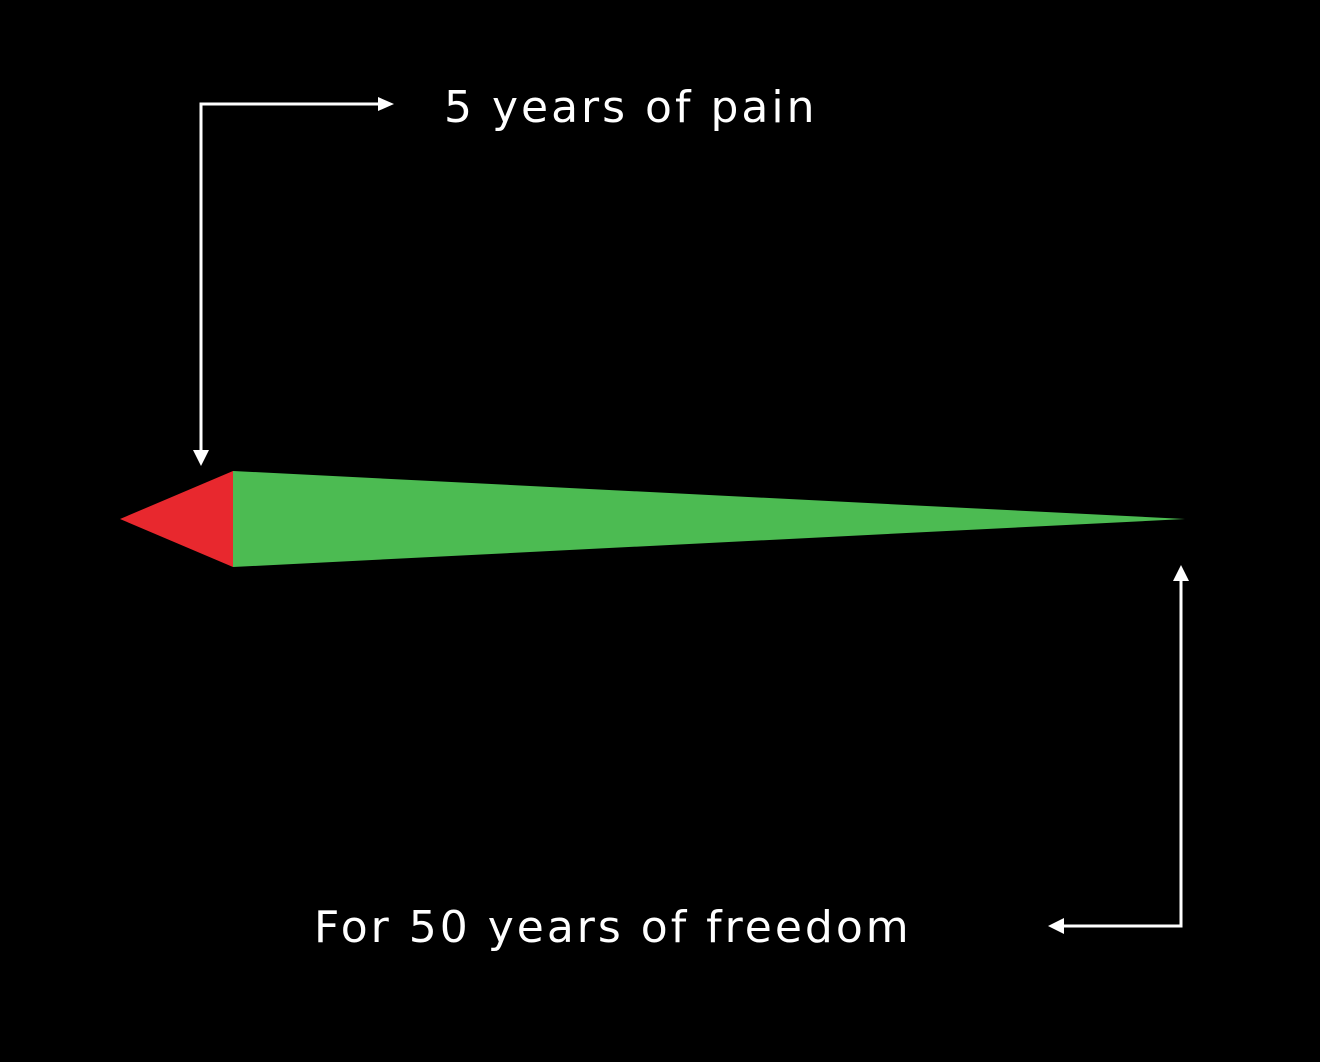  Describe the element at coordinates (176, 519) in the screenshot. I see `pain-wedge` at that location.